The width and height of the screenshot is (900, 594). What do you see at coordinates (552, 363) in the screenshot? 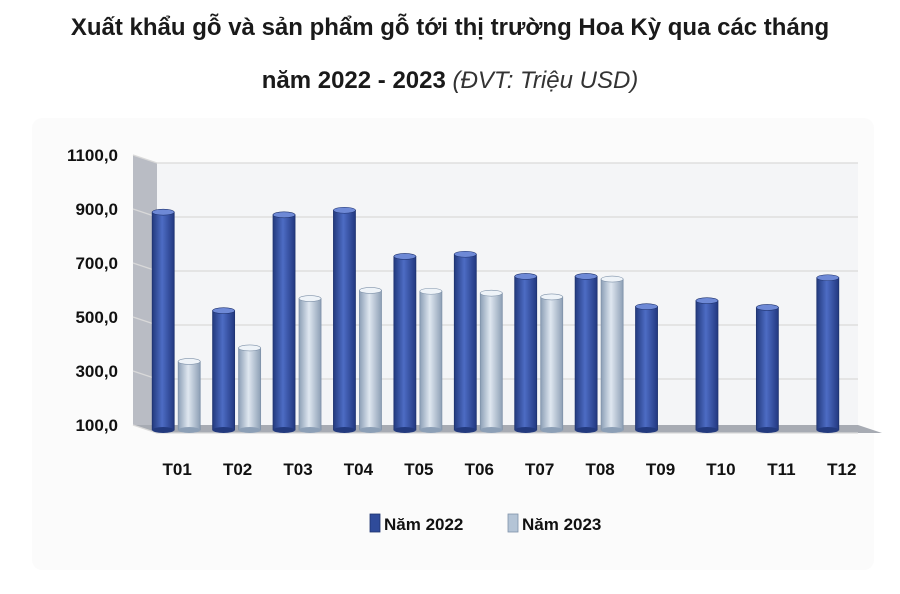
I see `bar-T07-2023` at bounding box center [552, 363].